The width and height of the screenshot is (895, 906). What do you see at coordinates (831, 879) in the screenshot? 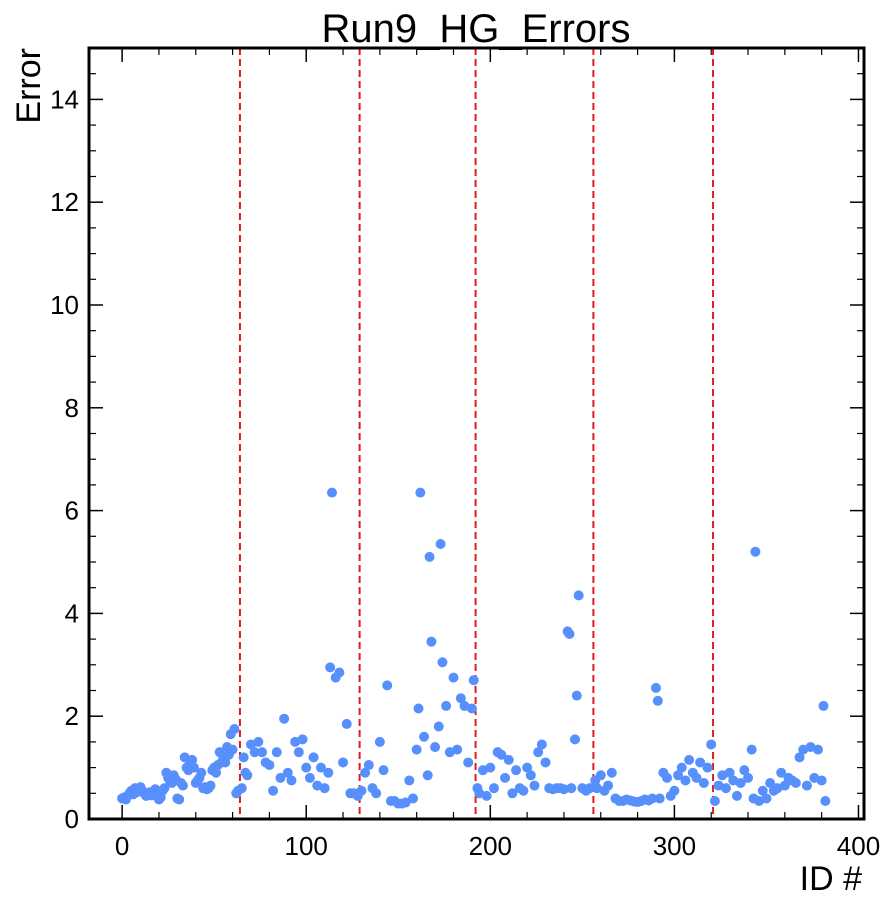
I see `x-axis-label: ID #` at bounding box center [831, 879].